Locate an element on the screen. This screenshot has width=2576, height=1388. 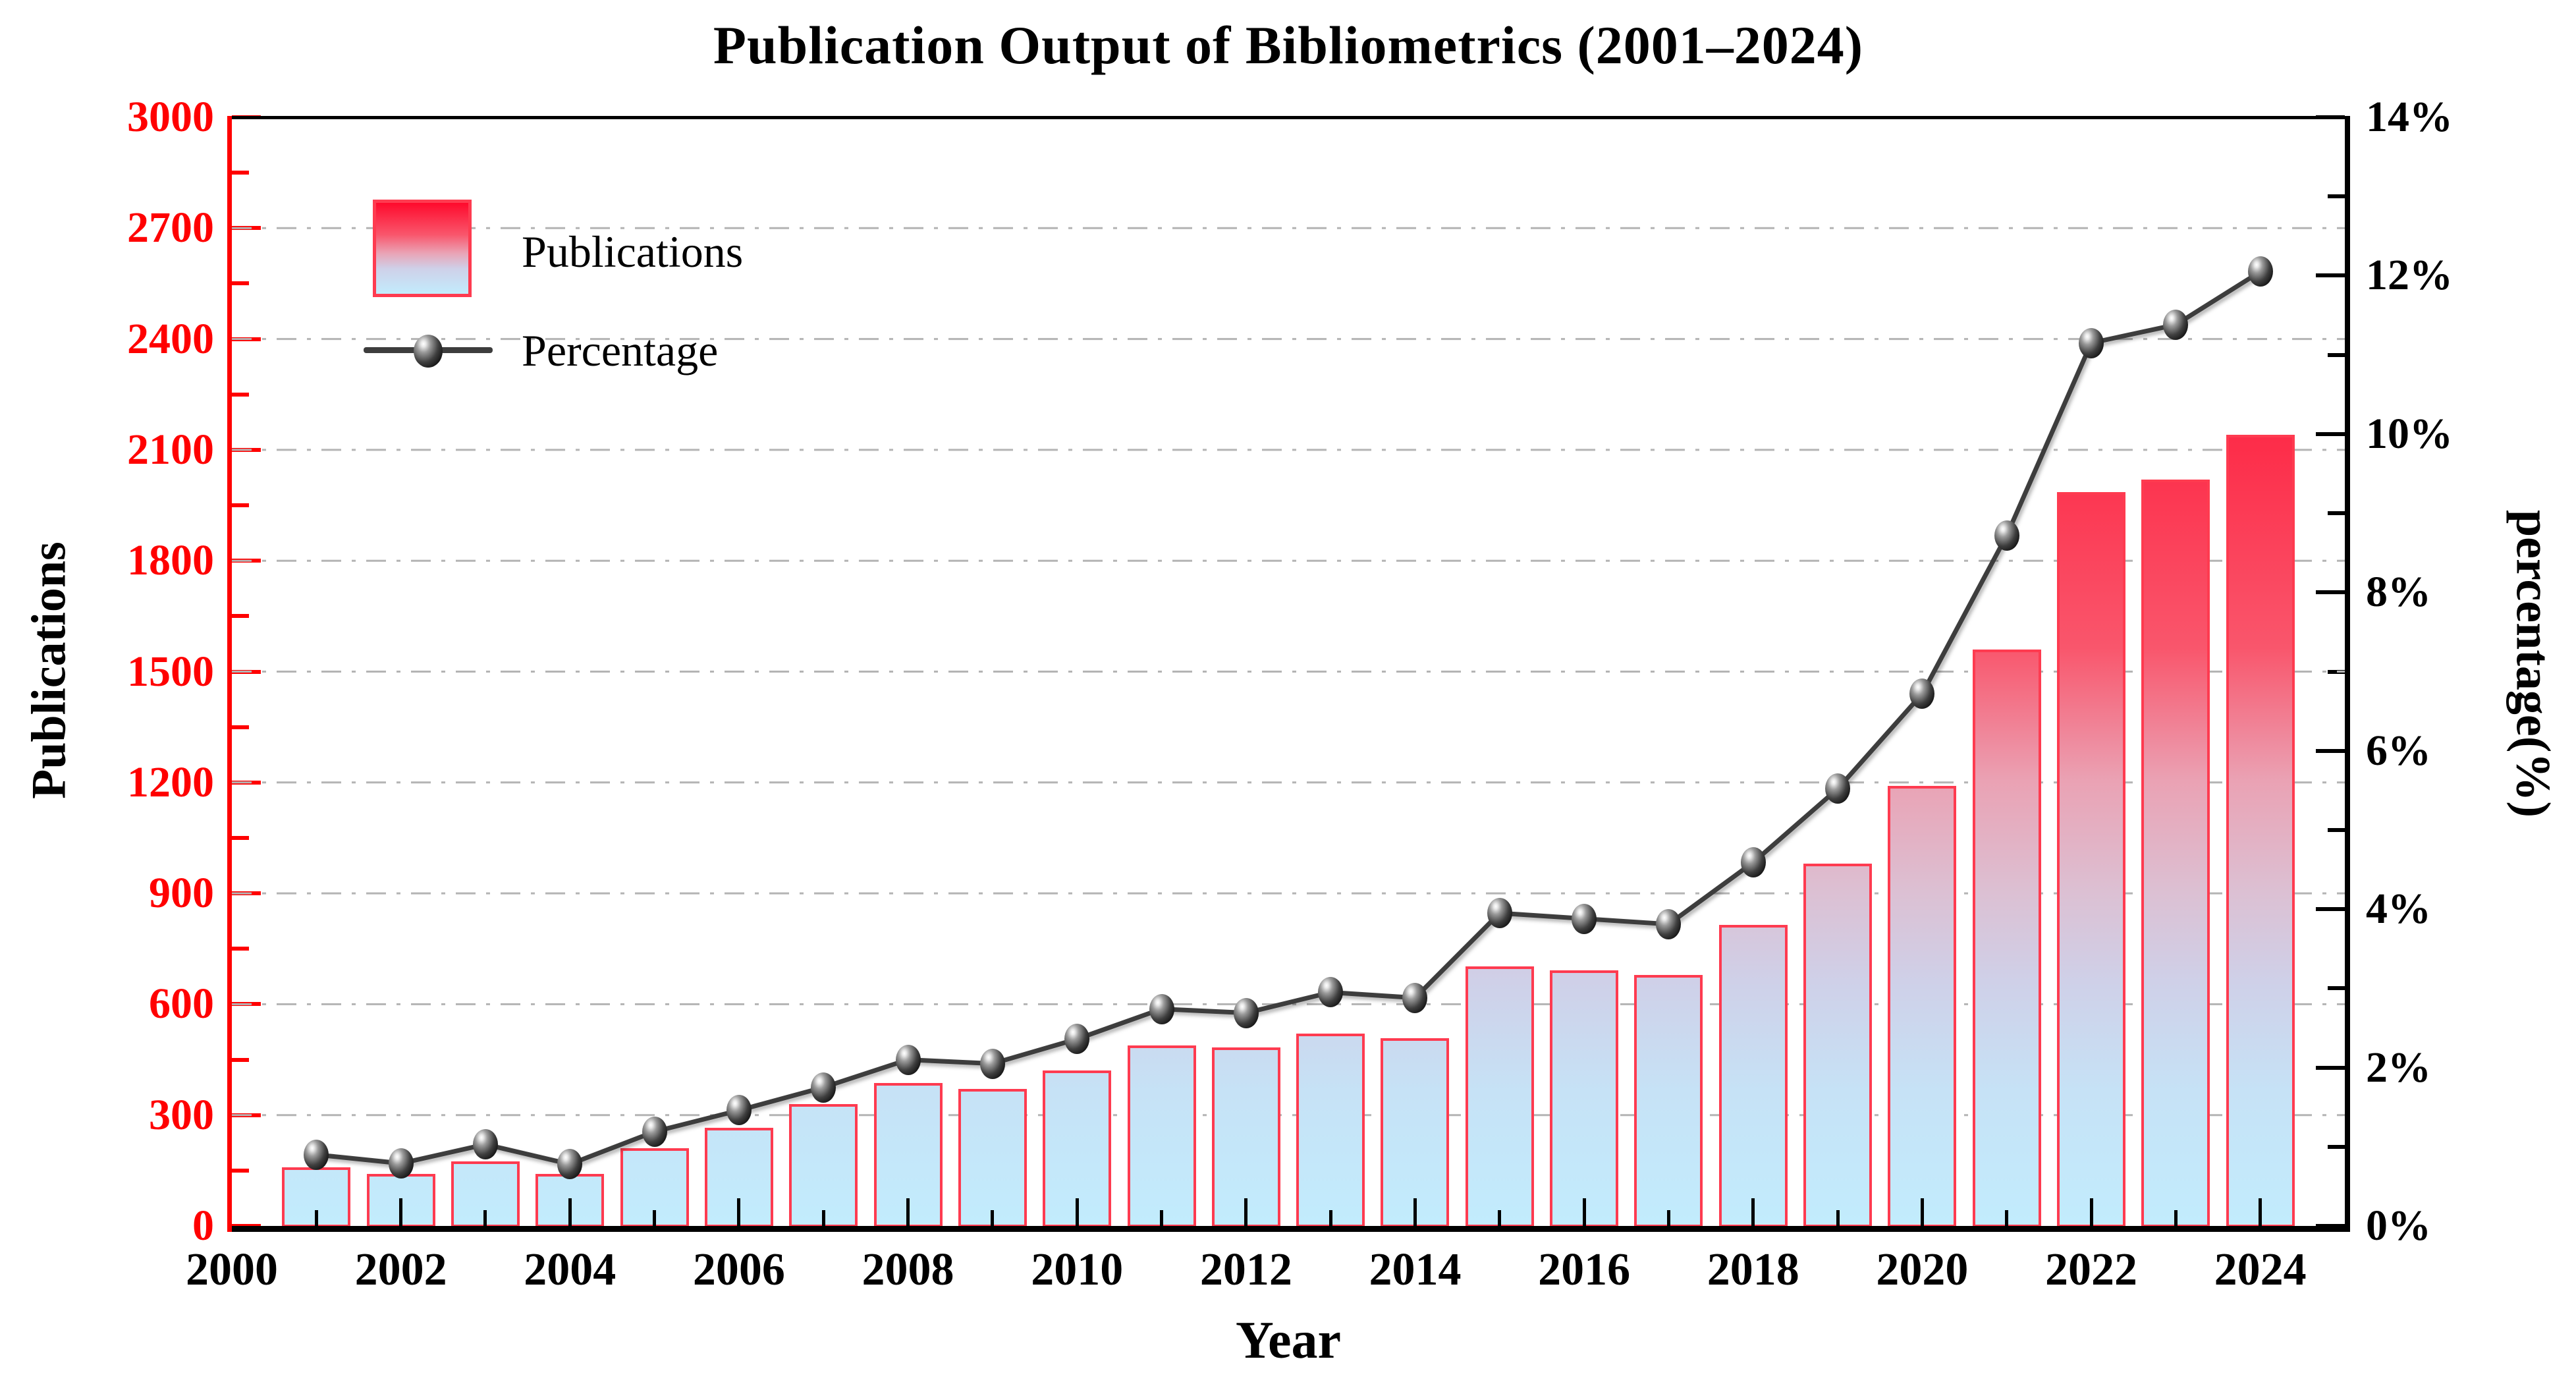
left-tick-label-3000: 3000 is located at coordinates (170, 117).